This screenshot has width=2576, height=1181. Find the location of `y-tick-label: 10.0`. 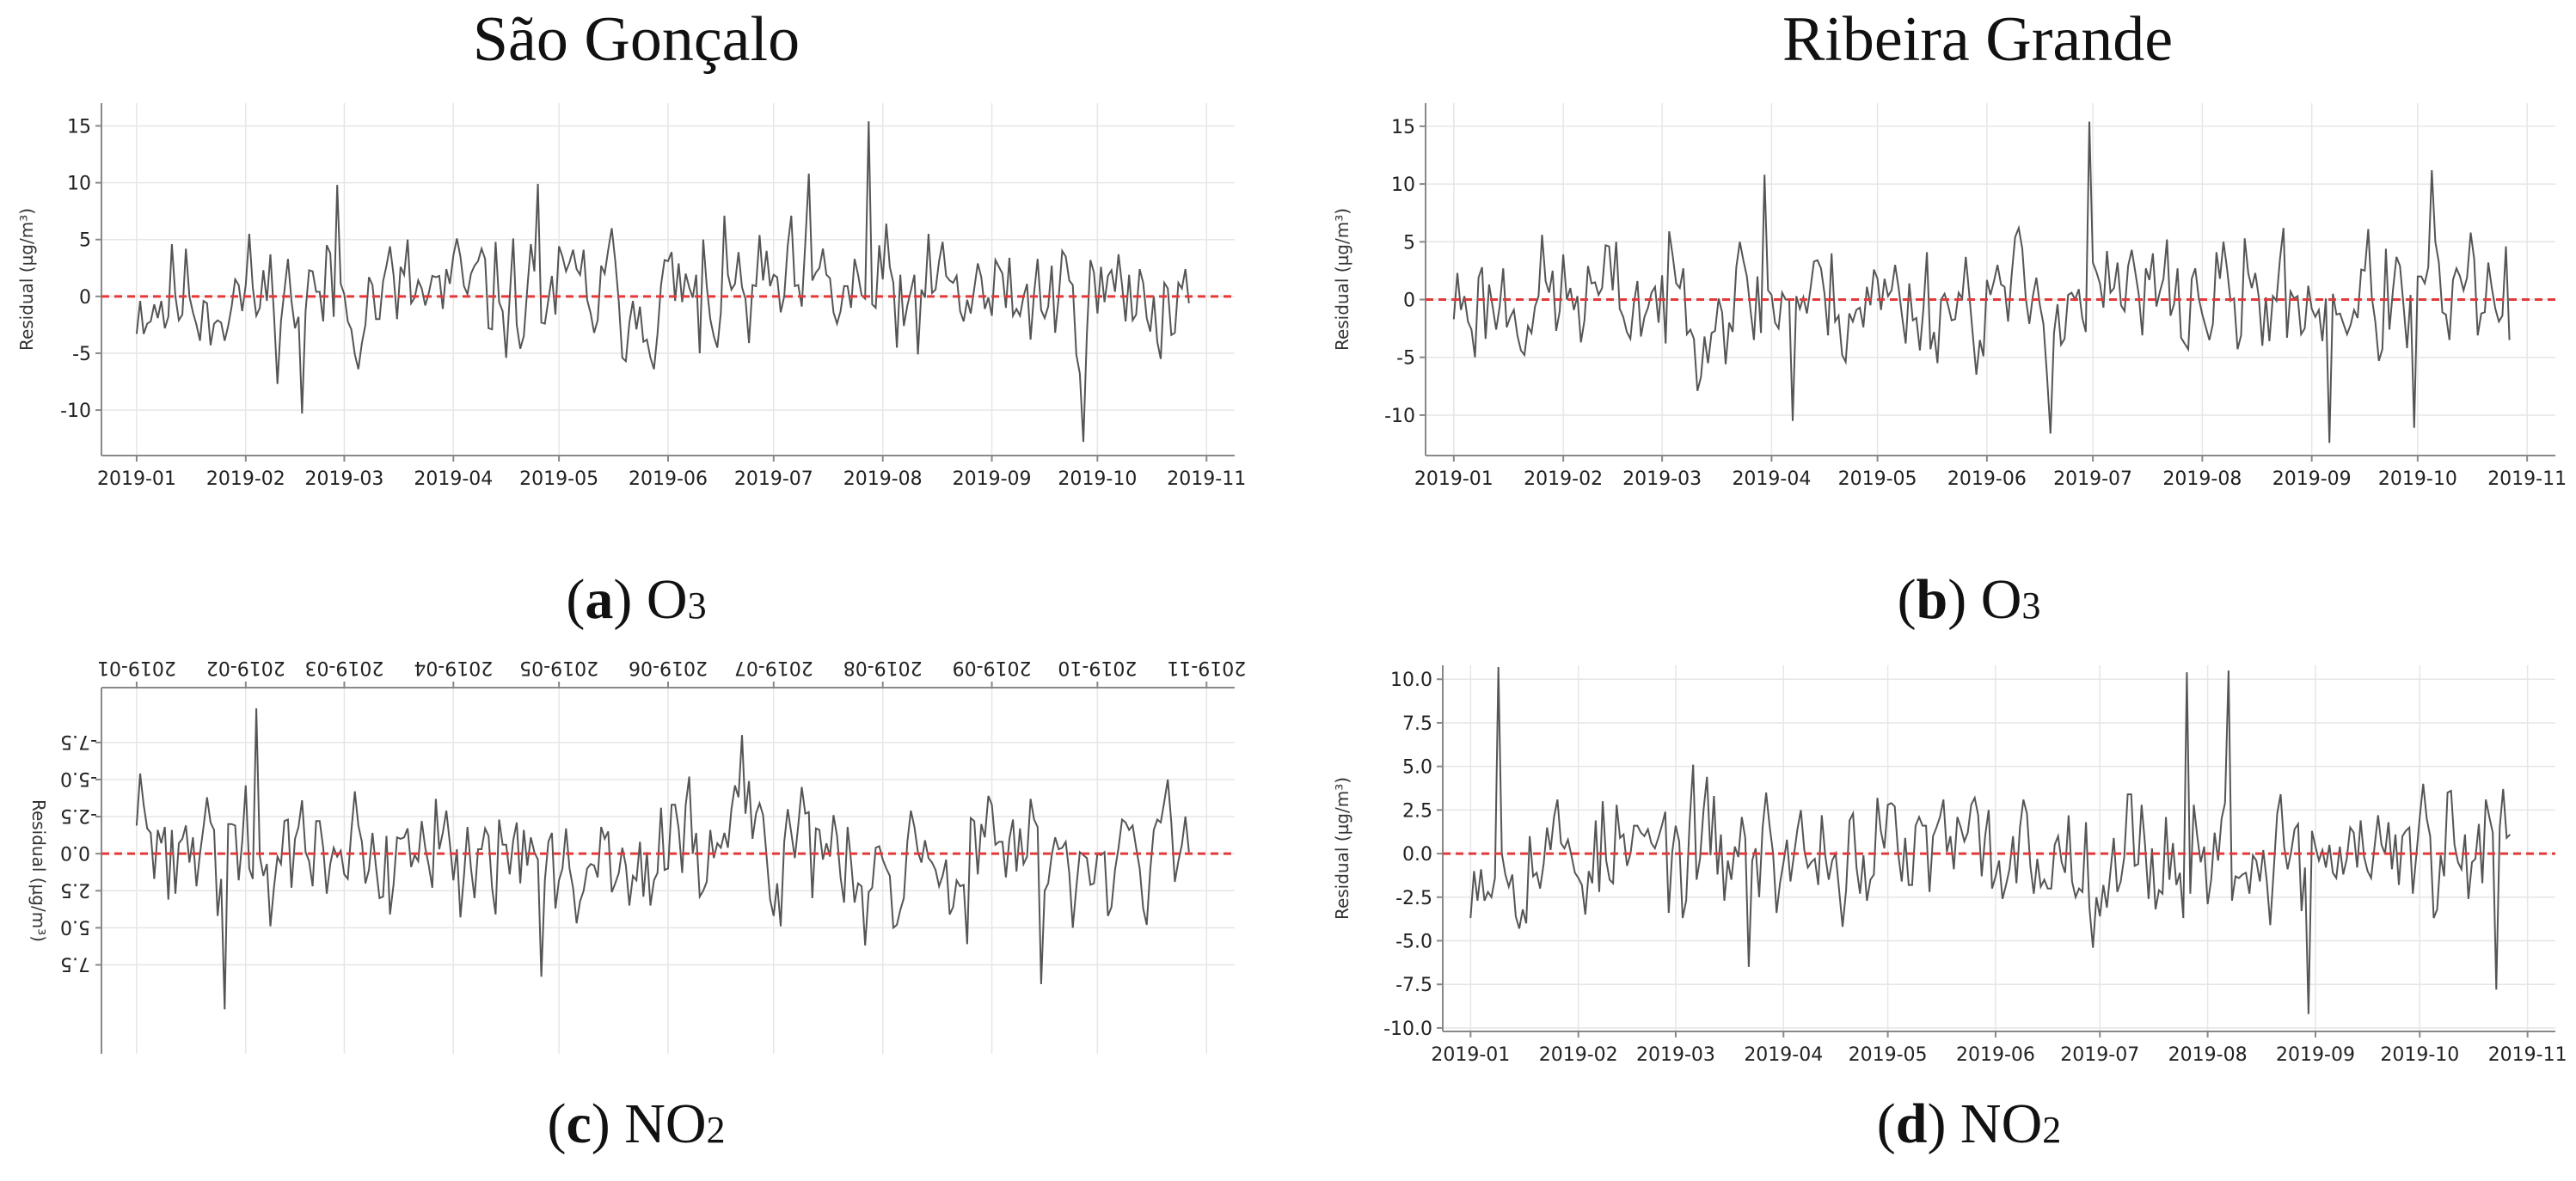

y-tick-label: 10.0 is located at coordinates (1411, 680).